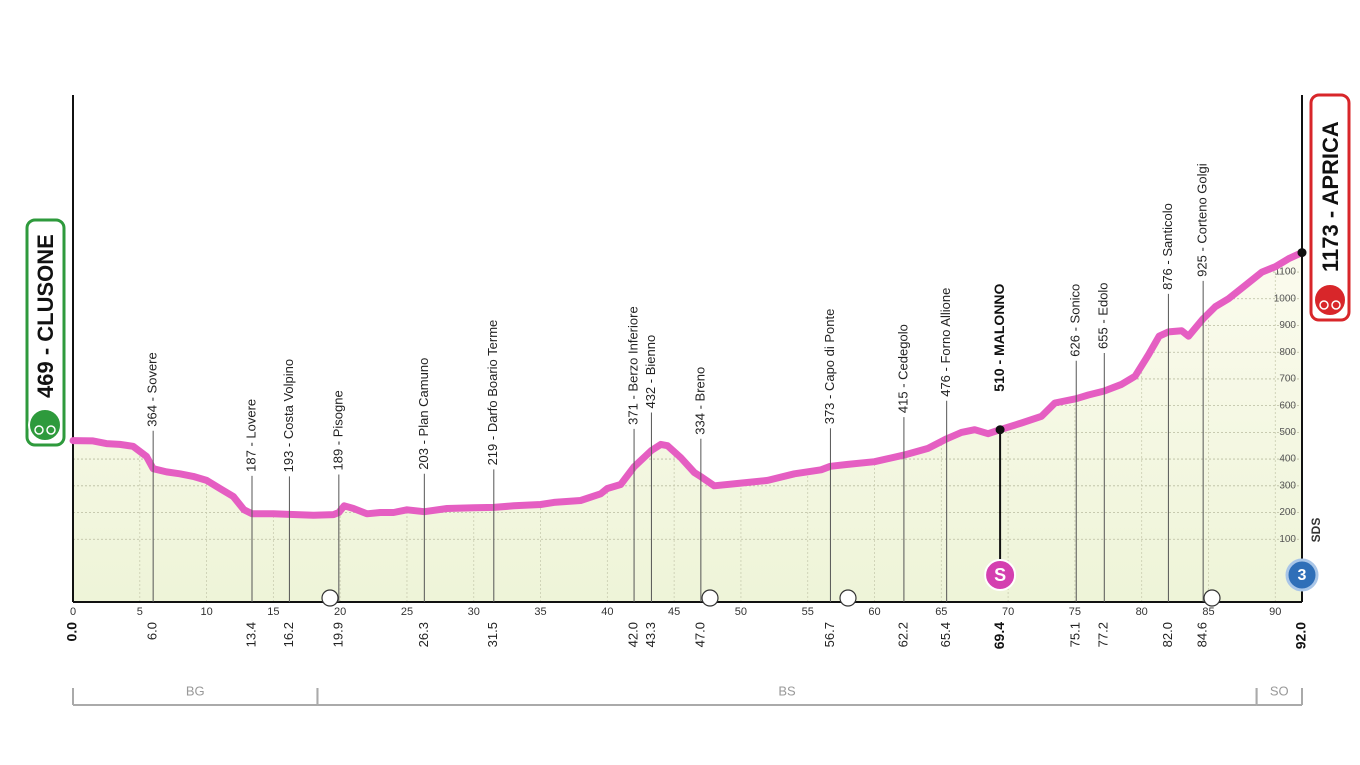 The height and width of the screenshot is (765, 1360). Describe the element at coordinates (674, 612) in the screenshot. I see `x-tick-label: 45` at that location.